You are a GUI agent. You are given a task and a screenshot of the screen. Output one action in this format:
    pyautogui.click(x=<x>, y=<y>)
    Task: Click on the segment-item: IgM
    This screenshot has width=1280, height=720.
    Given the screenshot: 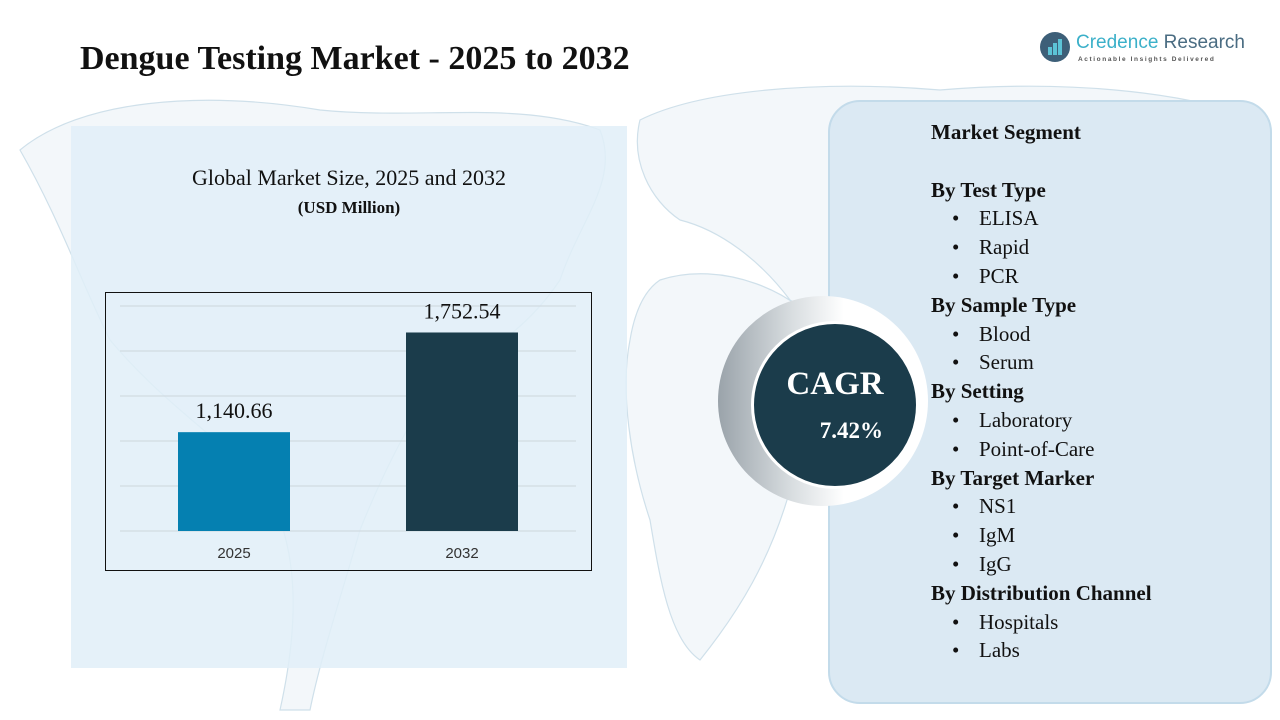 What is the action you would take?
    pyautogui.click(x=1041, y=535)
    